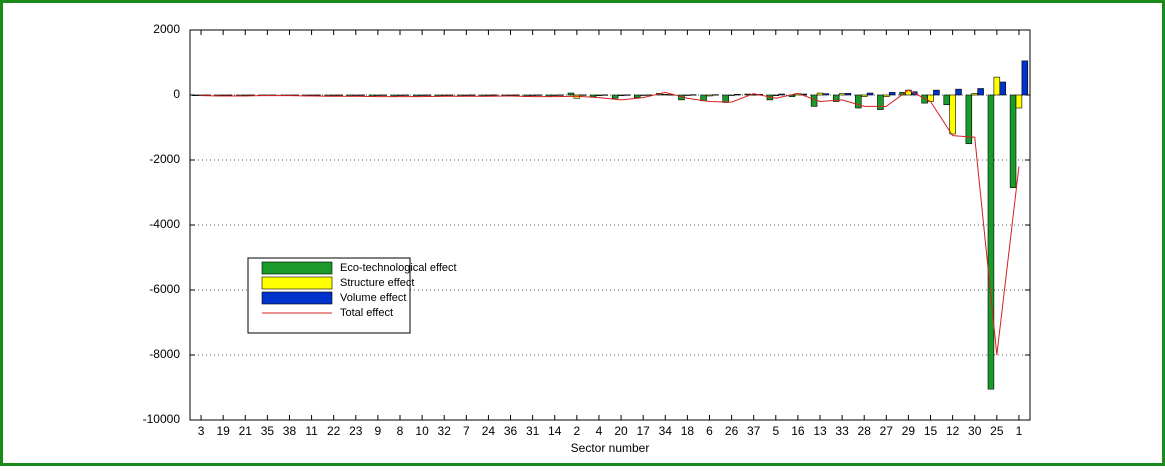 Image resolution: width=1165 pixels, height=471 pixels. What do you see at coordinates (366, 313) in the screenshot?
I see `legend-label: Total effect` at bounding box center [366, 313].